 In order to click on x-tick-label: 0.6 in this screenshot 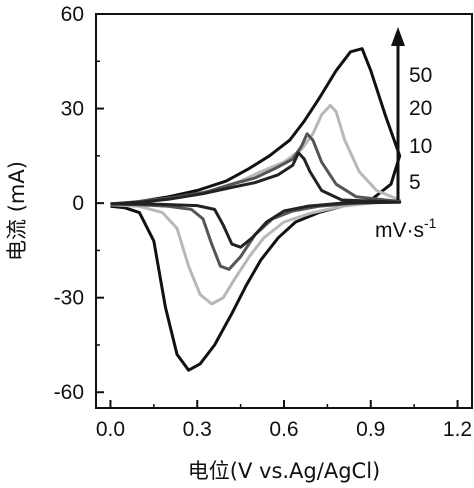, I will do `click(283, 429)`.